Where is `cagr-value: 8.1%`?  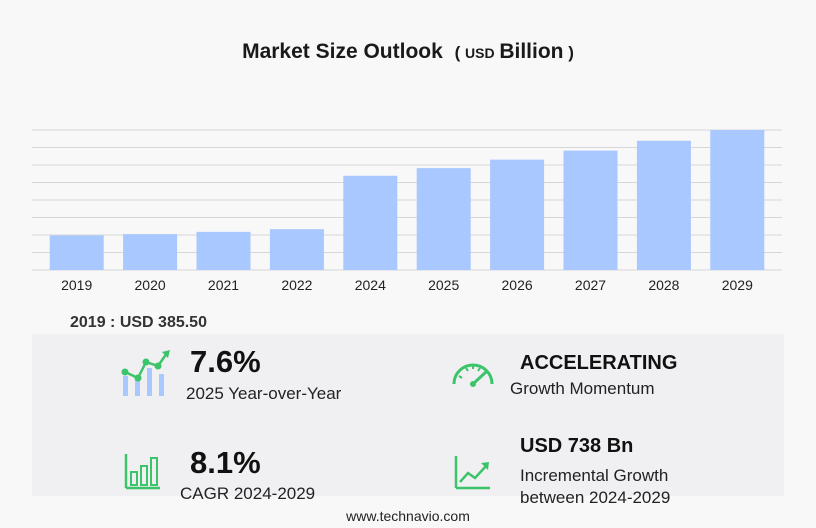 cagr-value: 8.1% is located at coordinates (225, 462).